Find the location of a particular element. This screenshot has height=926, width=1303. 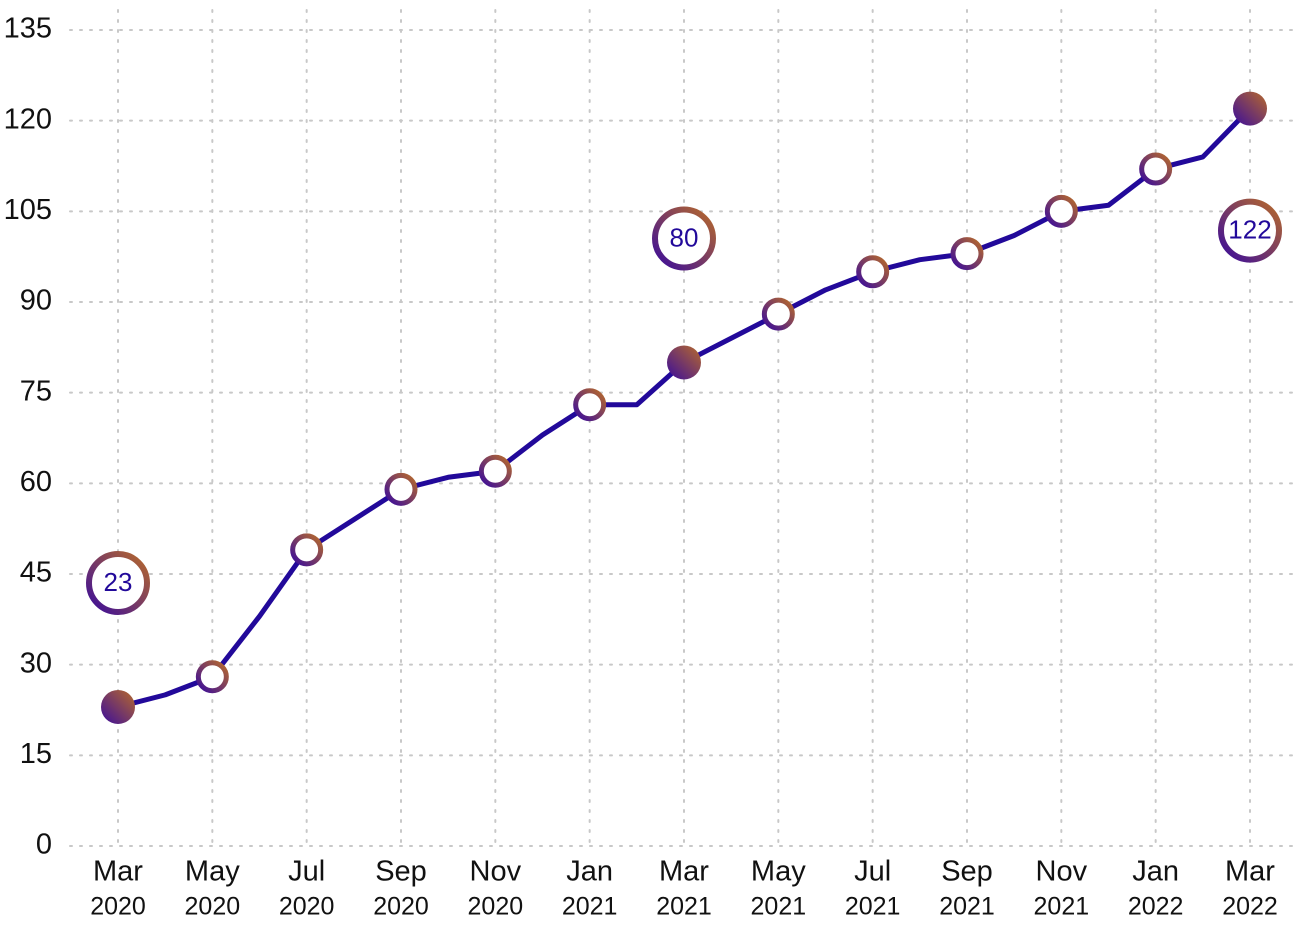

data-label: 80 is located at coordinates (684, 237).